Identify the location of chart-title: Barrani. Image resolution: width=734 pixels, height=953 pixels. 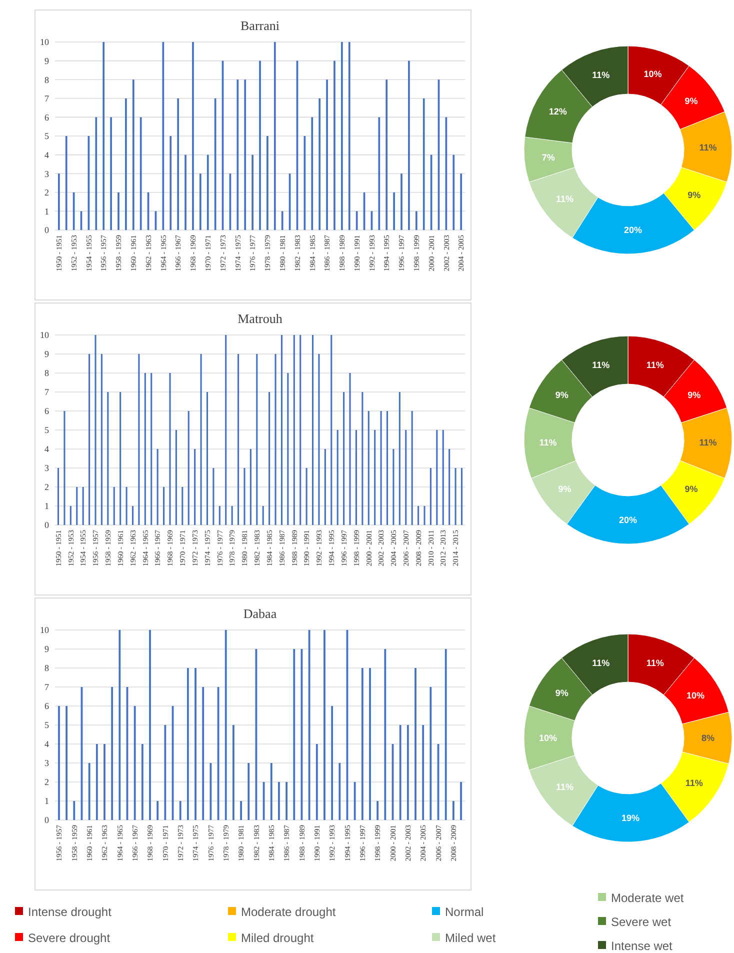
(260, 25).